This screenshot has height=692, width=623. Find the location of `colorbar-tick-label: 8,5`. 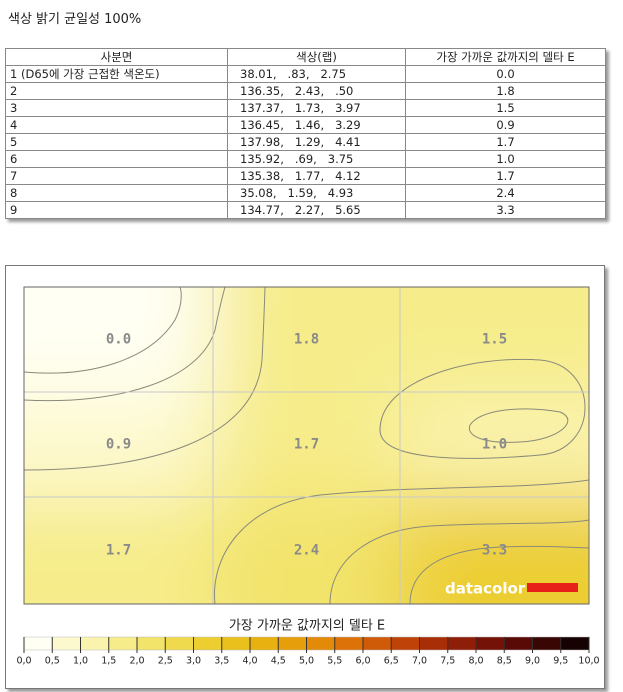

colorbar-tick-label: 8,5 is located at coordinates (504, 661).